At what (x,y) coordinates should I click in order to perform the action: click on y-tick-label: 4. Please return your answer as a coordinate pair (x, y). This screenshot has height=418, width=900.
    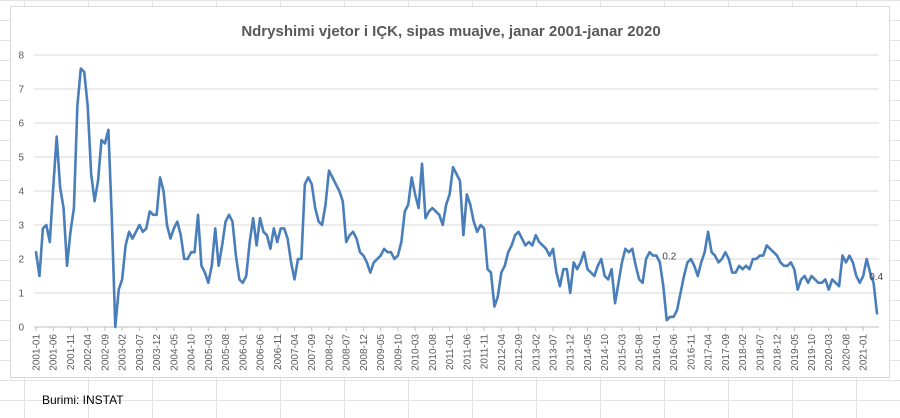
    Looking at the image, I should click on (21, 192).